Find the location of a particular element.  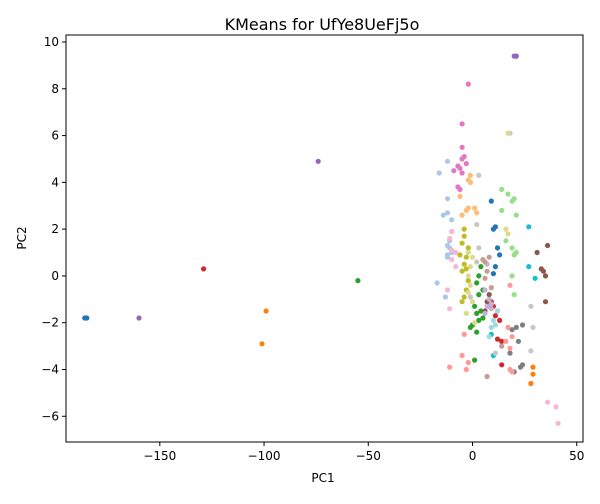

x-tick-label: 50 is located at coordinates (576, 456).